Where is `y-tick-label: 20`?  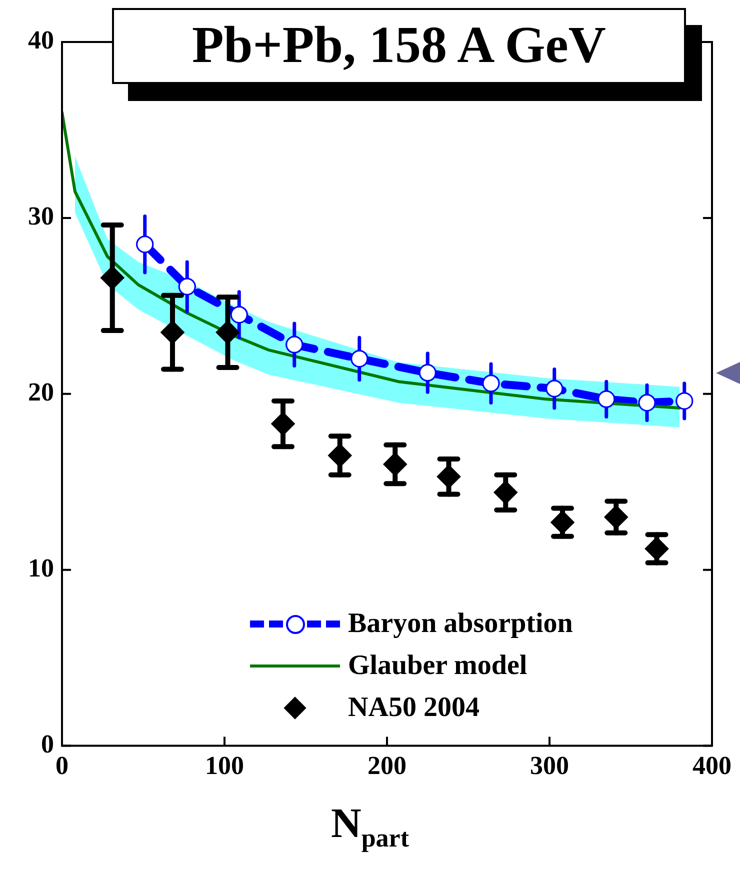
y-tick-label: 20 is located at coordinates (41, 392).